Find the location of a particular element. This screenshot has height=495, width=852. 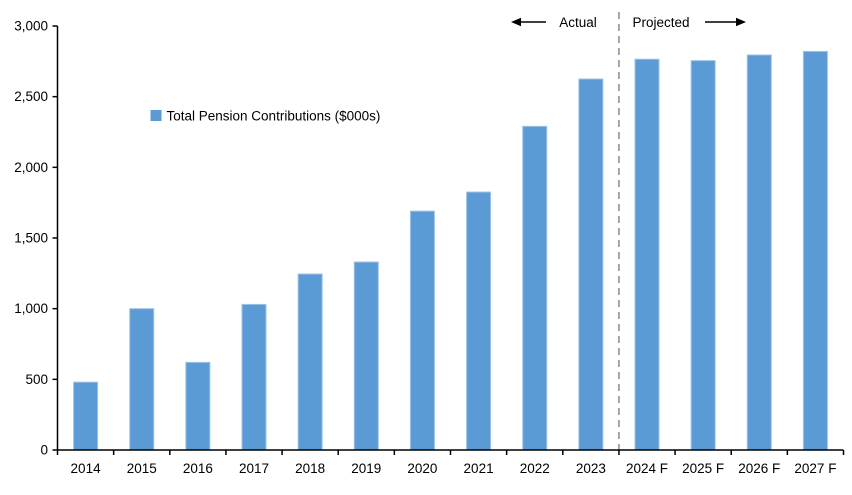

x-tick-label-2027-f: 2027 F is located at coordinates (815, 468).